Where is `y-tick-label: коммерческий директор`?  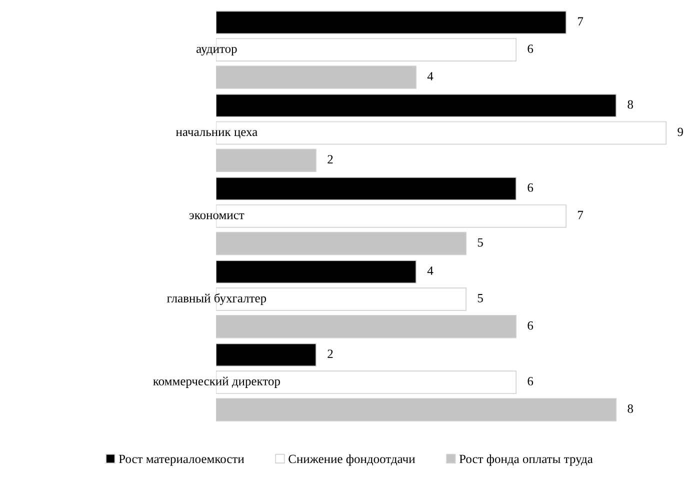
y-tick-label: коммерческий директор is located at coordinates (216, 382).